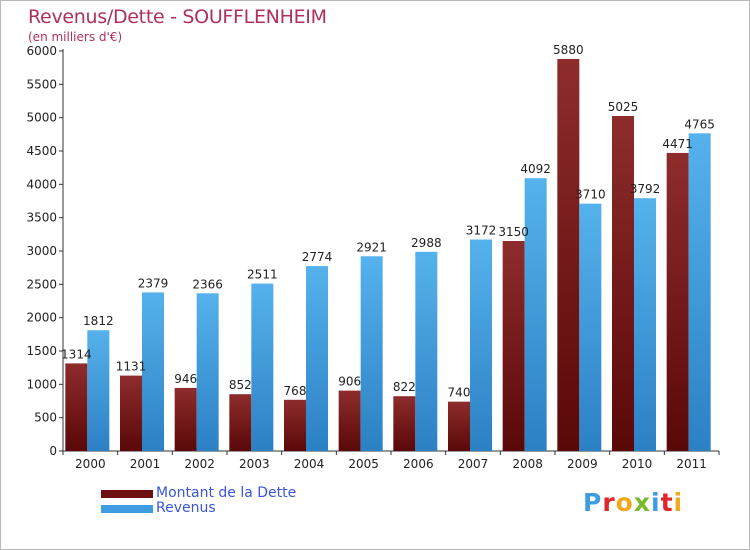  I want to click on y-tick-label: 6000, so click(41, 51).